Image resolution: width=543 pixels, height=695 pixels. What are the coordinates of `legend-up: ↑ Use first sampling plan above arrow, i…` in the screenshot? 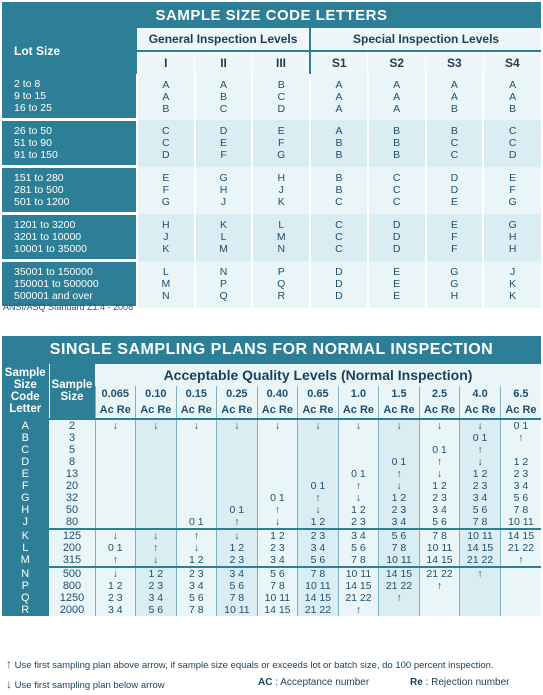 It's located at (250, 664).